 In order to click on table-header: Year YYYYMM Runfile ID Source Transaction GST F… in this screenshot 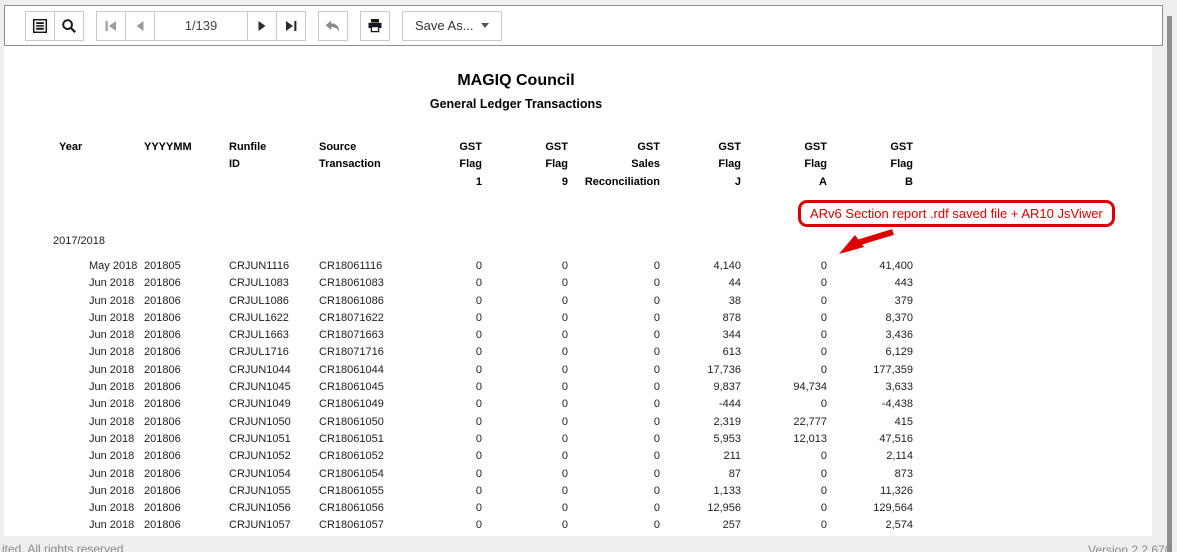, I will do `click(486, 165)`.